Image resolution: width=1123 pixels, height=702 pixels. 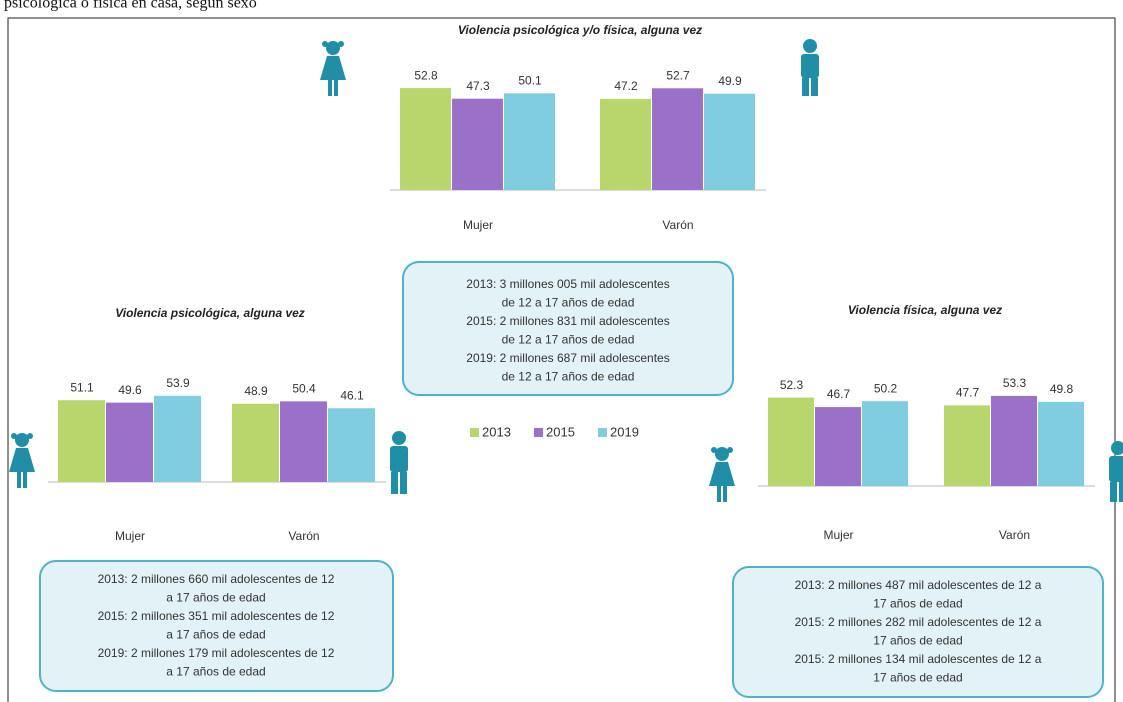 What do you see at coordinates (178, 383) in the screenshot?
I see `data-label: 53.9` at bounding box center [178, 383].